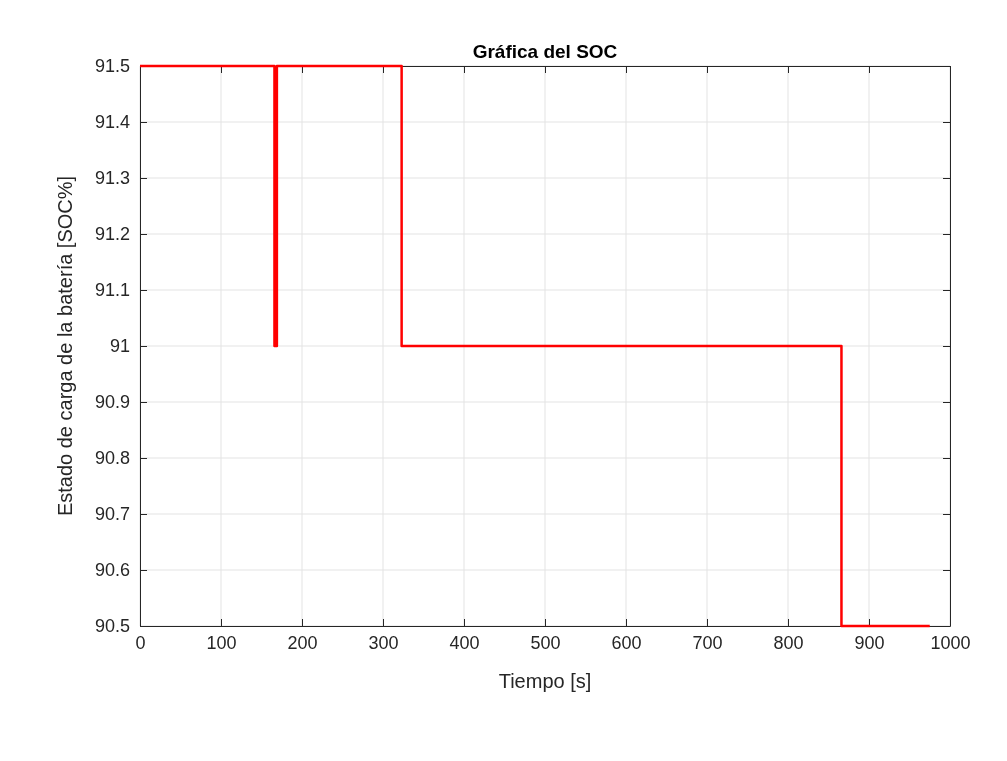 The width and height of the screenshot is (1007, 761). What do you see at coordinates (545, 681) in the screenshot?
I see `x-axis-title: Tiempo [s]` at bounding box center [545, 681].